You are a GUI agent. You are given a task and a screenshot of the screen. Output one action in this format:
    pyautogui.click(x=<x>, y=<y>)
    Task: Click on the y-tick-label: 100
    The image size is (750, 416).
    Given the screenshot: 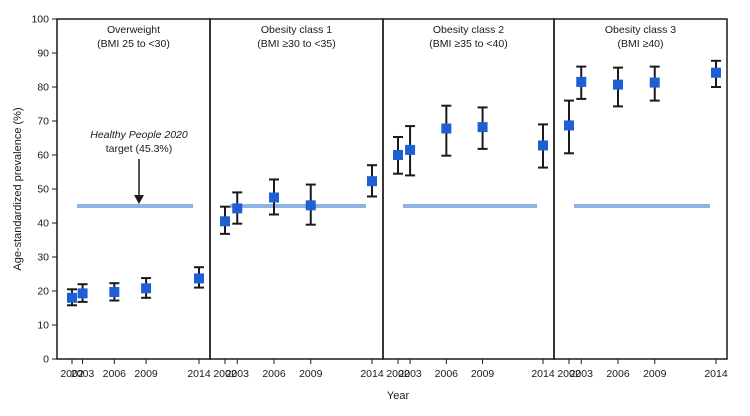 What is the action you would take?
    pyautogui.click(x=40, y=20)
    